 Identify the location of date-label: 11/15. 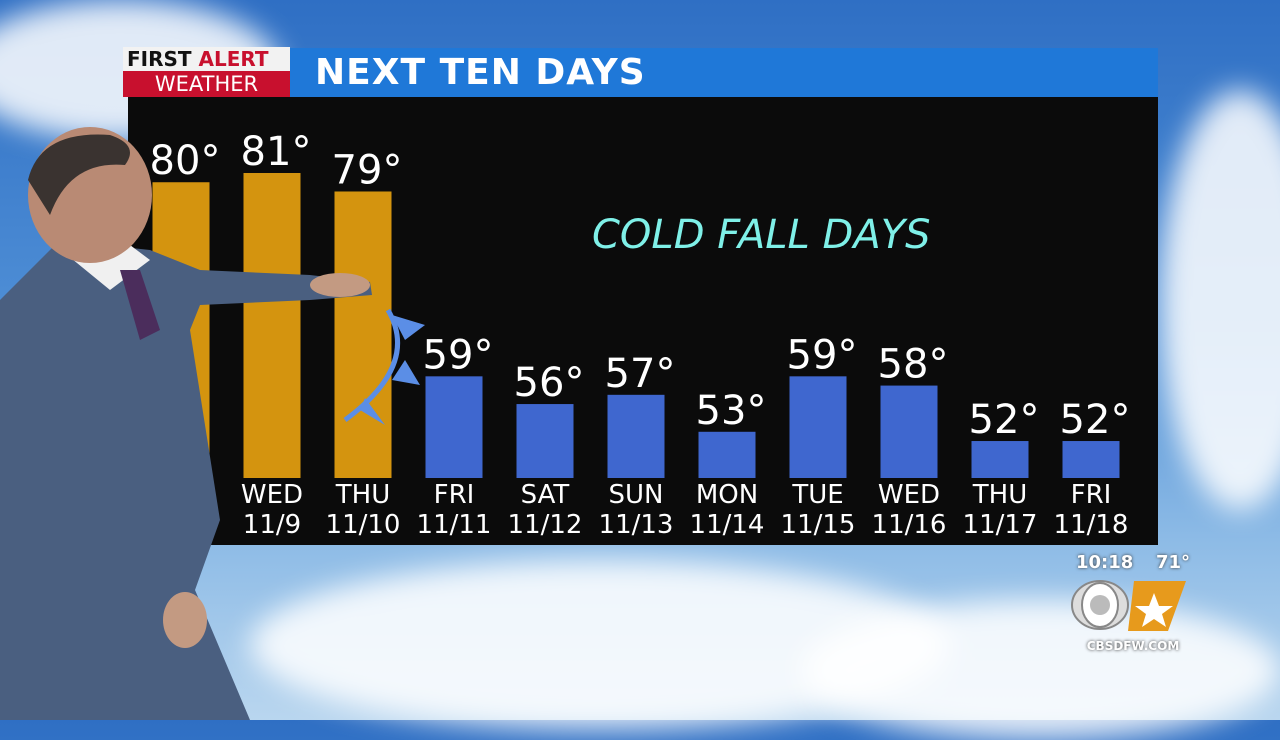
(818, 525).